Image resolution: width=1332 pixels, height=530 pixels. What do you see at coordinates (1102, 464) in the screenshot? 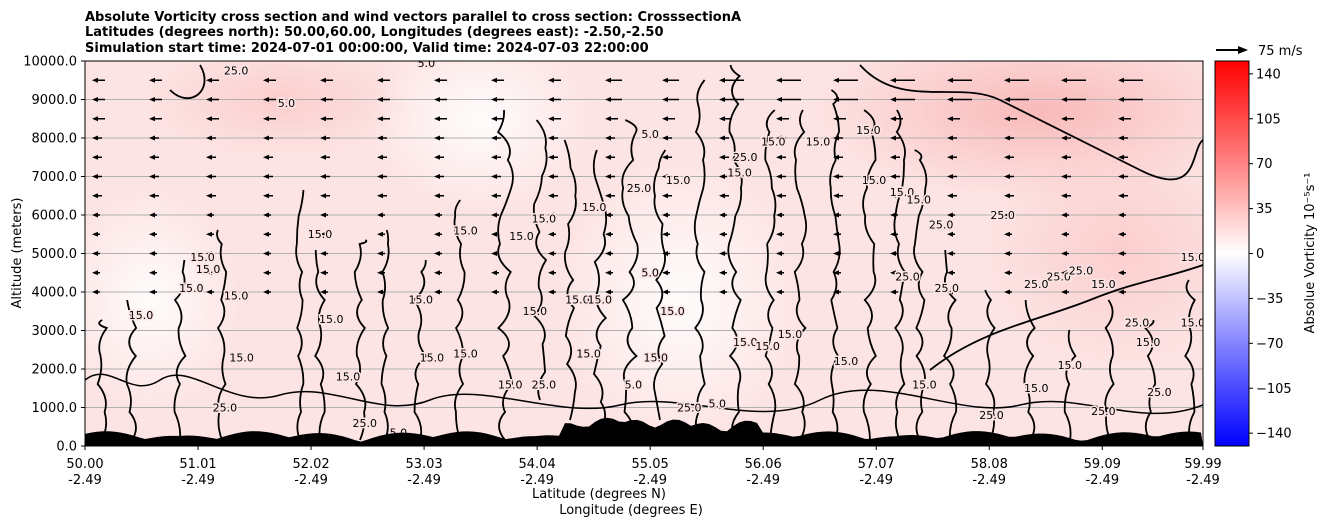
I see `x-tick-label-lat: 59.09` at bounding box center [1102, 464].